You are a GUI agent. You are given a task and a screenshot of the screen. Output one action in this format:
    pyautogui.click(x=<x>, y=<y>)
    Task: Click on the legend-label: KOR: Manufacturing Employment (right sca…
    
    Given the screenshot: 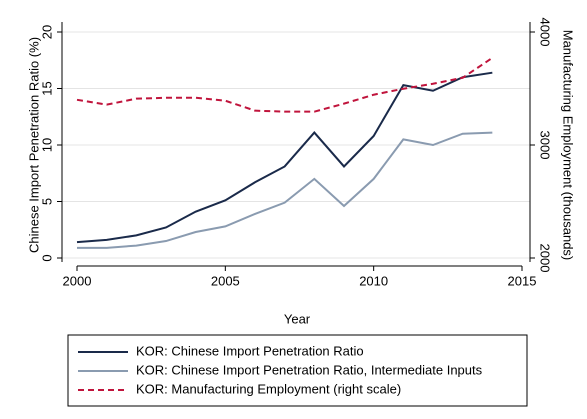 What is the action you would take?
    pyautogui.click(x=268, y=388)
    